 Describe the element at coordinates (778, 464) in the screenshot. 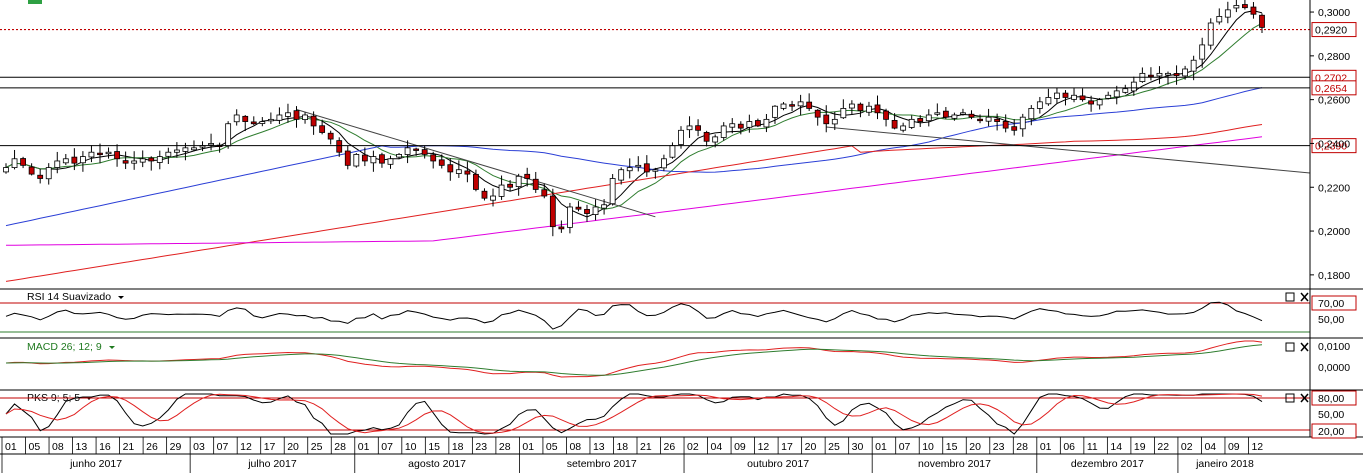

I see `month-label: outubro 2017` at that location.